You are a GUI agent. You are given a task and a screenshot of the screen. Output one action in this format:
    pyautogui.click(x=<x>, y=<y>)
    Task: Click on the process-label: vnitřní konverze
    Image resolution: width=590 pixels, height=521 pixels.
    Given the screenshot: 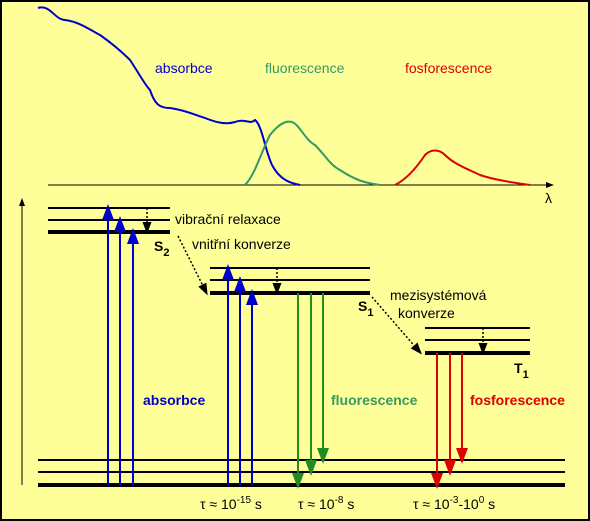 What is the action you would take?
    pyautogui.click(x=241, y=244)
    